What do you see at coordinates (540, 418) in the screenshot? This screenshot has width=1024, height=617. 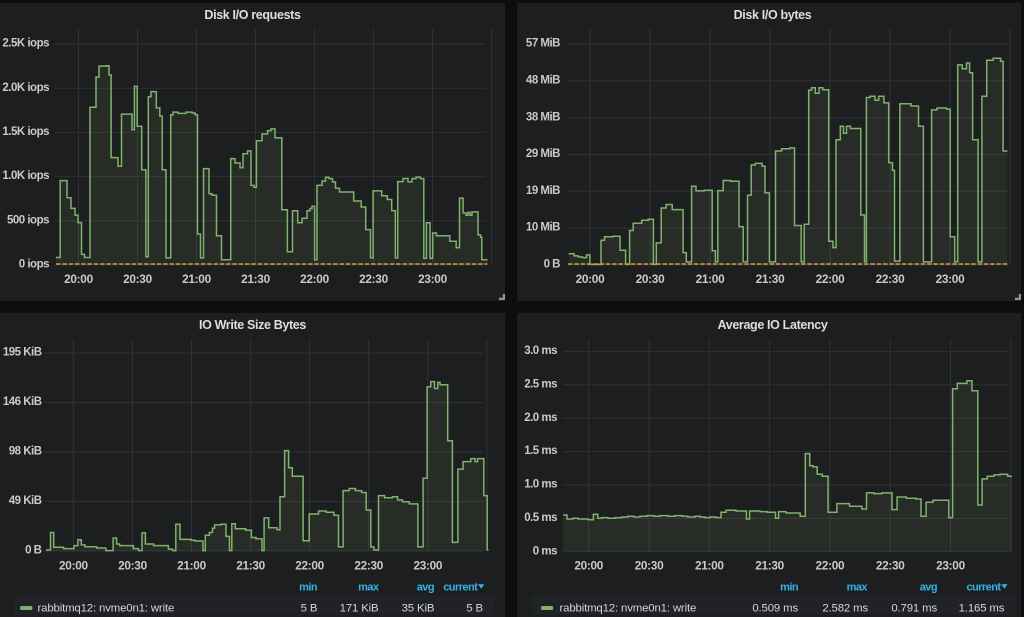 I see `svg-text: 2.0 ms` at bounding box center [540, 418].